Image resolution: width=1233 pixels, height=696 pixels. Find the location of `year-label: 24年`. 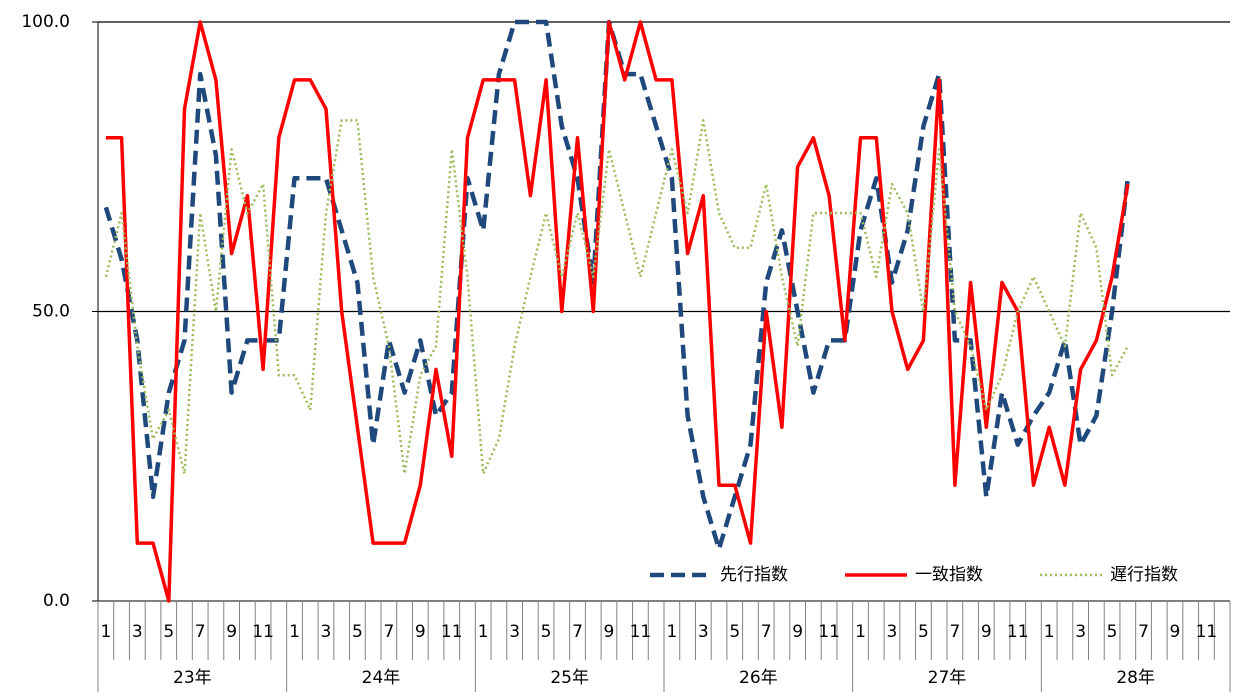

year-label: 24年 is located at coordinates (381, 678).